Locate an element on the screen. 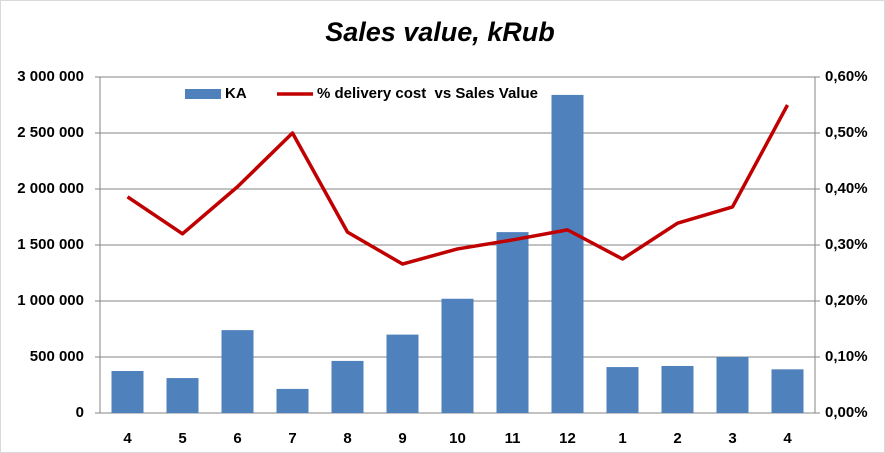 The width and height of the screenshot is (885, 453). x-tick-label: 3 is located at coordinates (732, 438).